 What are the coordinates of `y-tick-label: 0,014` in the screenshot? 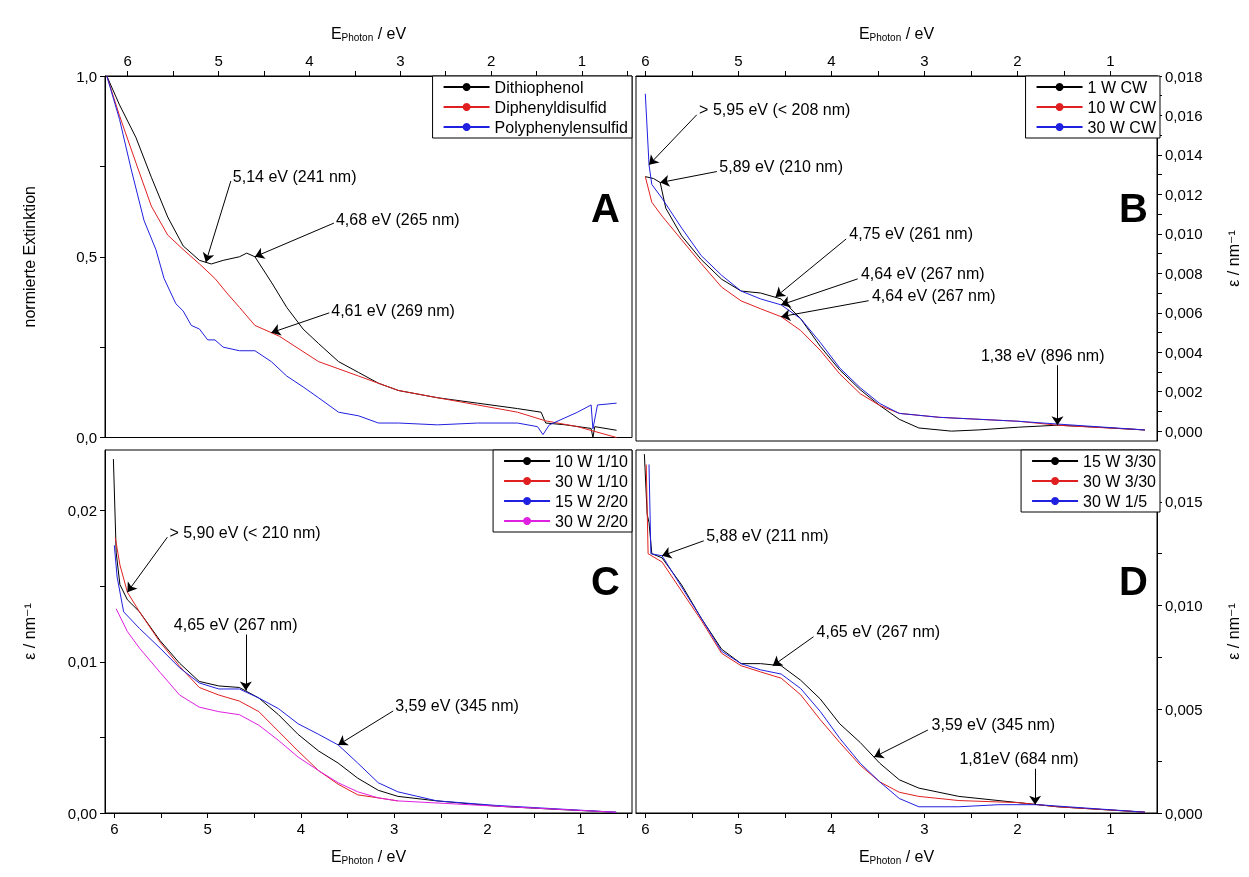 It's located at (1184, 155).